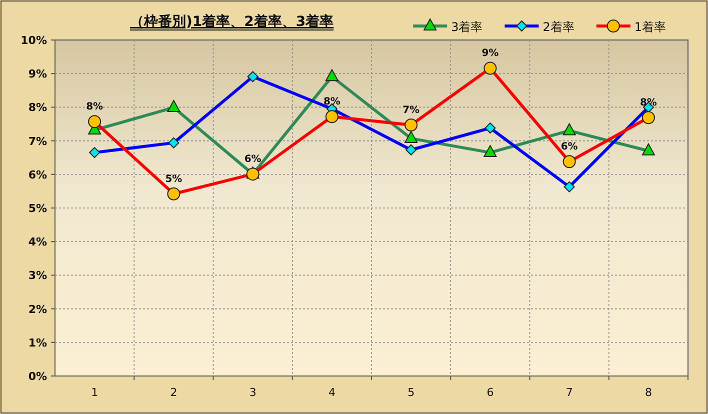  Describe the element at coordinates (252, 392) in the screenshot. I see `x-tick-label: 3` at that location.